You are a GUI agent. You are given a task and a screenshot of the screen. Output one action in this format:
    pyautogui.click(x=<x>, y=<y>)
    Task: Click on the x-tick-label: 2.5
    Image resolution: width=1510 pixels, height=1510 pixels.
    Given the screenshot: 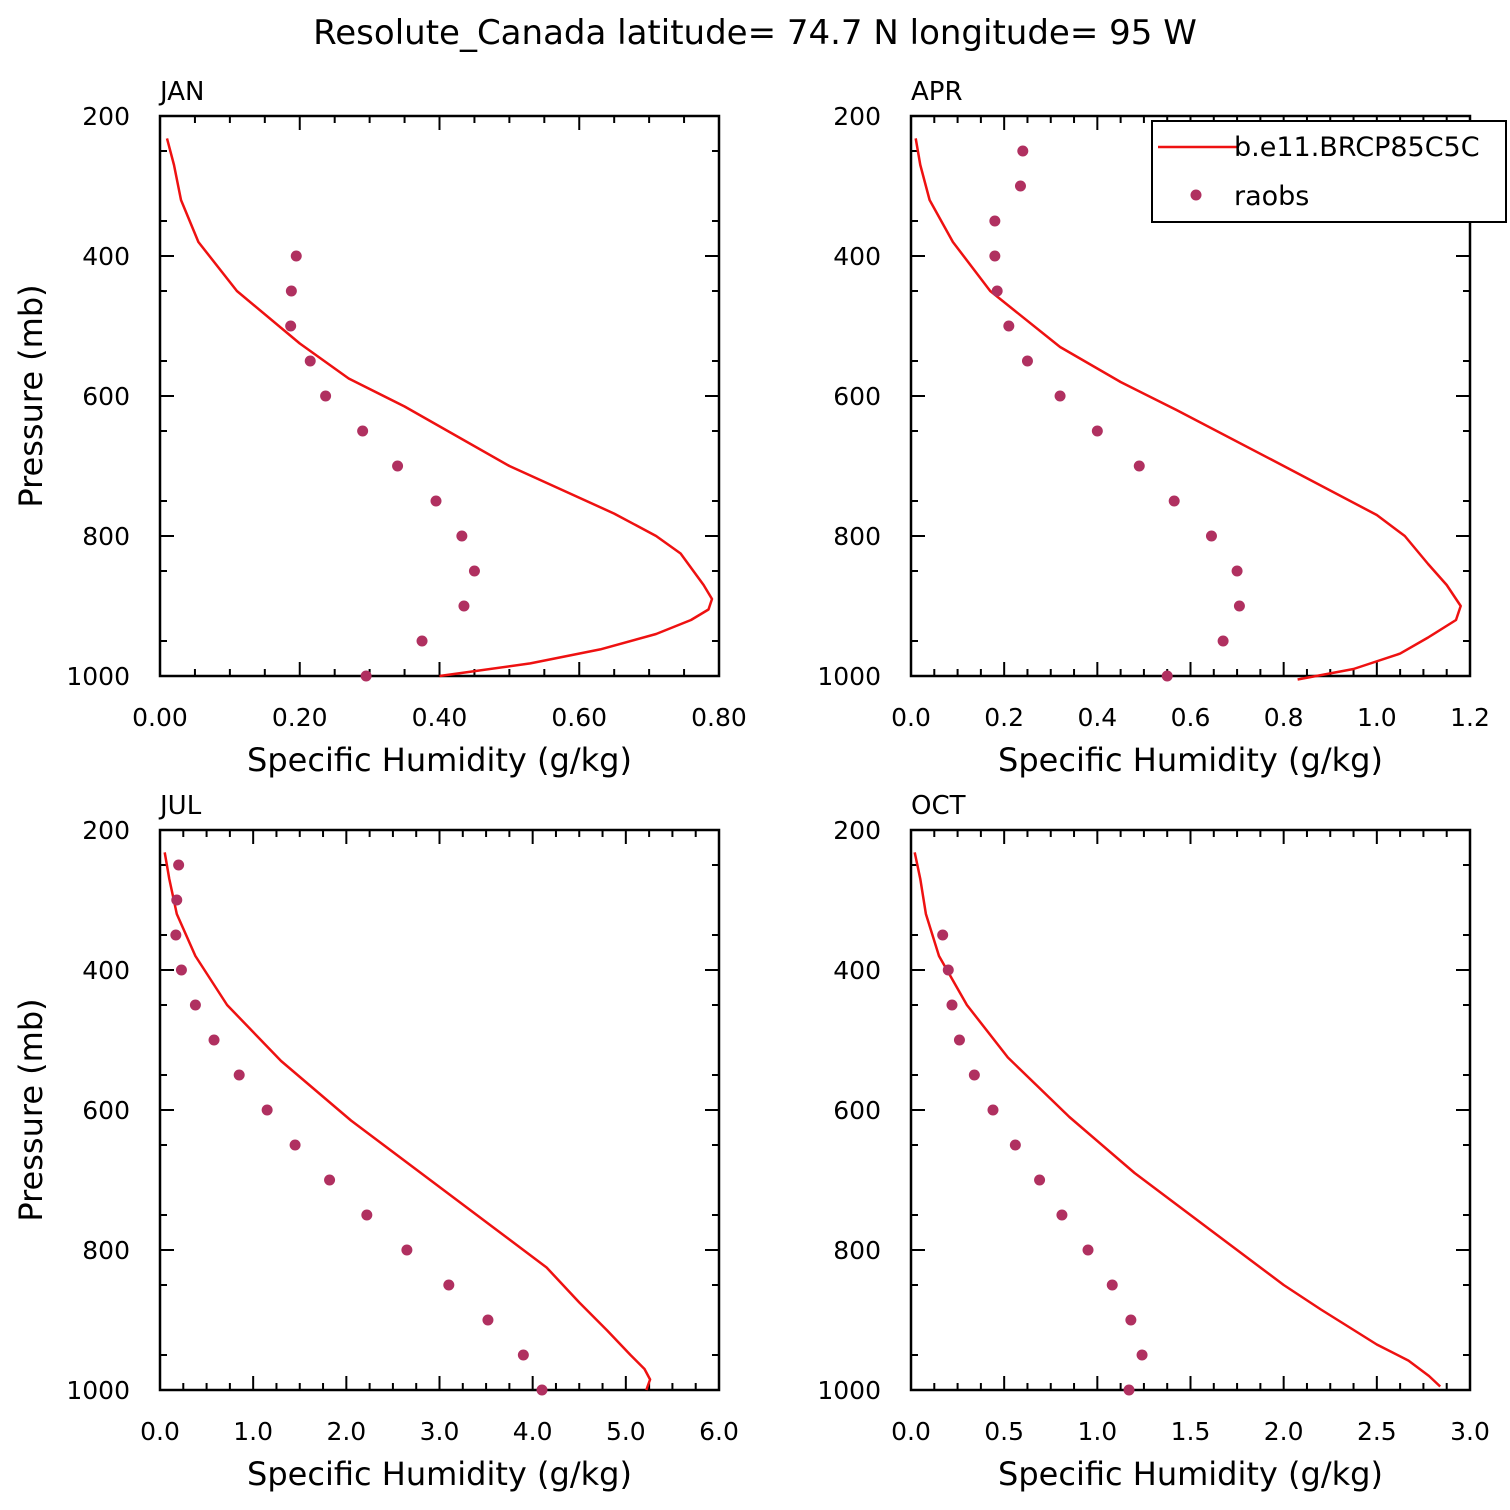 What is the action you would take?
    pyautogui.click(x=1377, y=1431)
    